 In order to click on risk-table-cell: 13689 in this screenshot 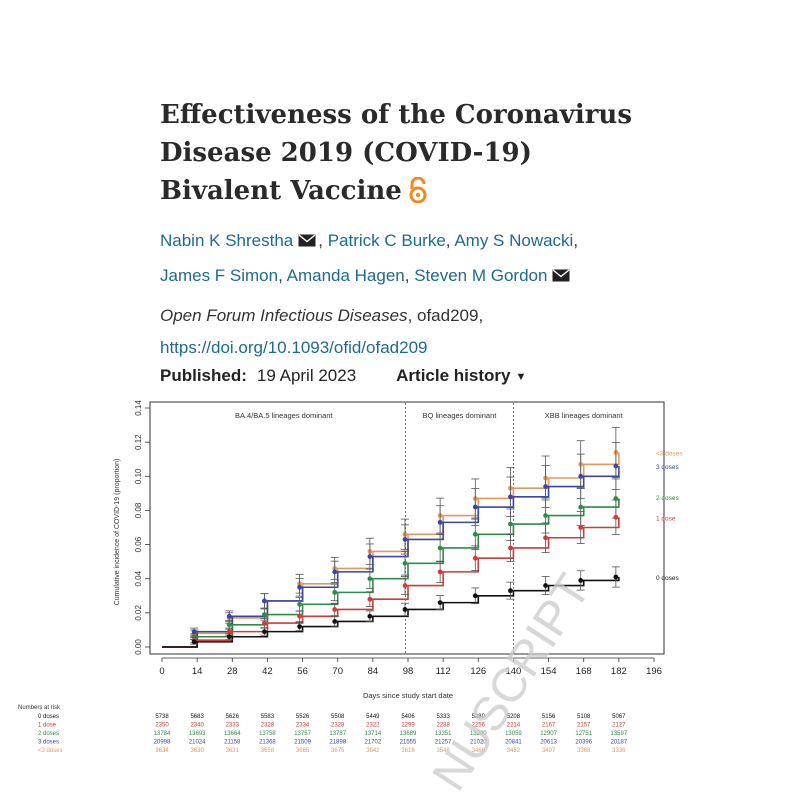, I will do `click(408, 734)`.